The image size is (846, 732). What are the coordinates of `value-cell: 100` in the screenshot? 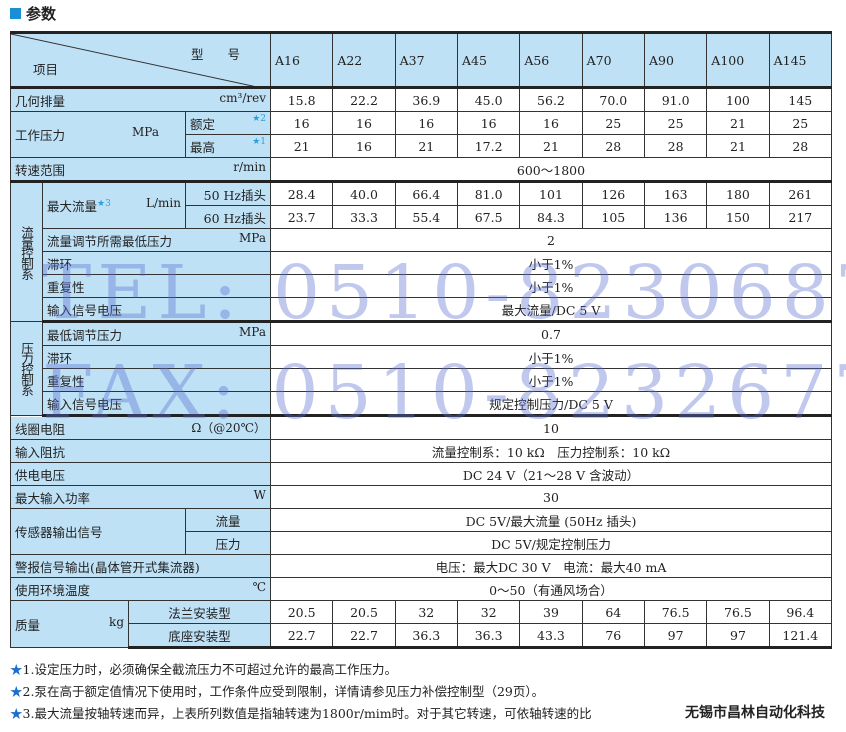 It's located at (738, 99).